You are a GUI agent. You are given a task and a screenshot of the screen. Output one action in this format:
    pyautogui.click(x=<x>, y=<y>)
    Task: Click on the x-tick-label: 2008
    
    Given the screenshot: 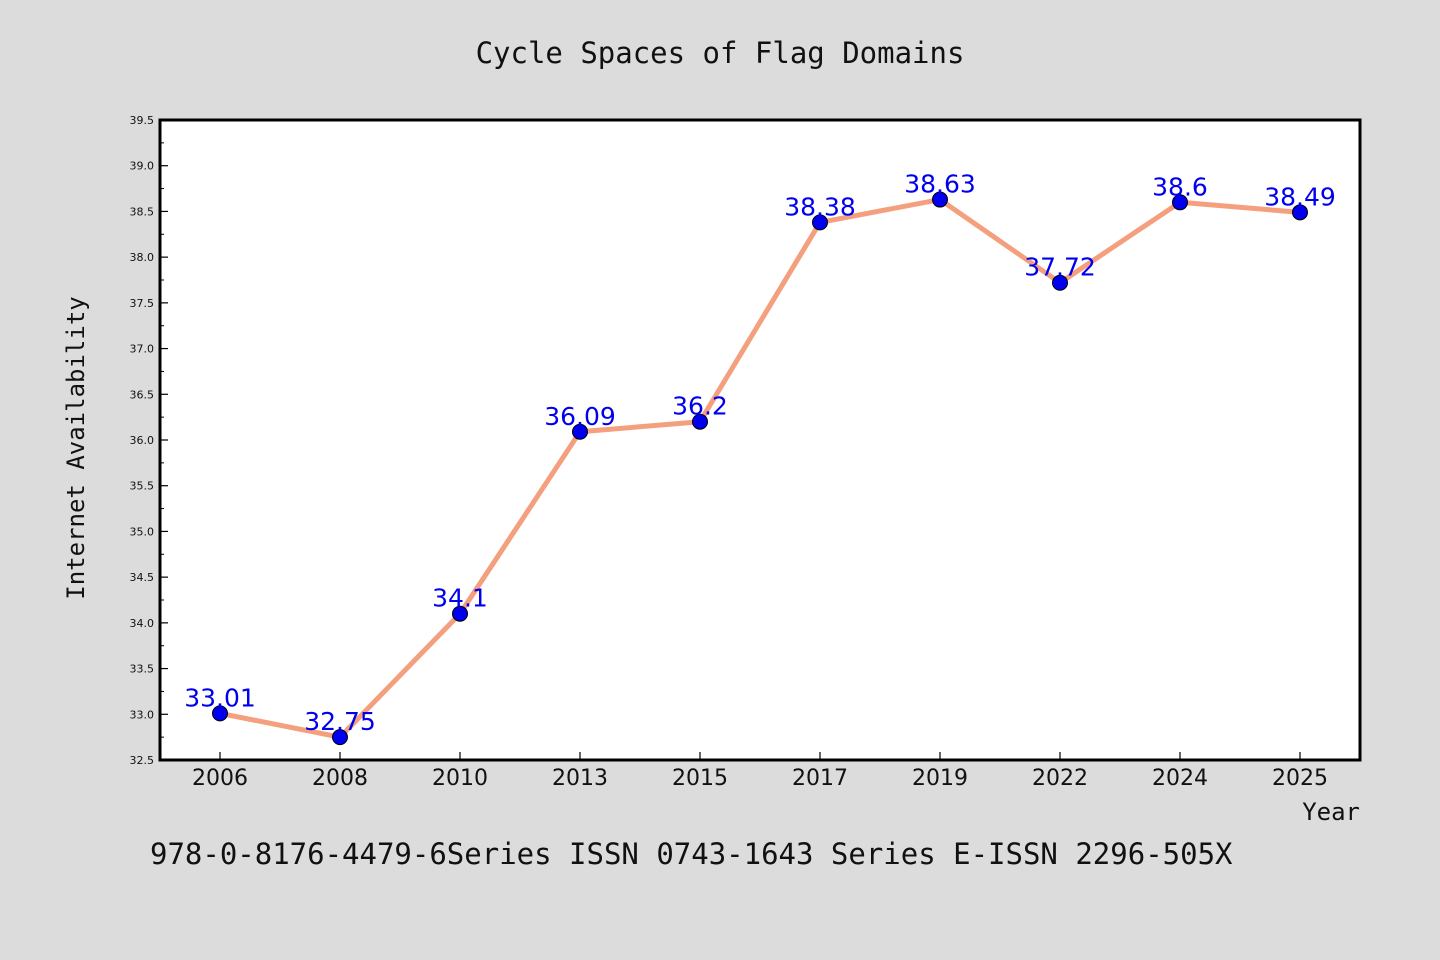 What is the action you would take?
    pyautogui.click(x=340, y=778)
    